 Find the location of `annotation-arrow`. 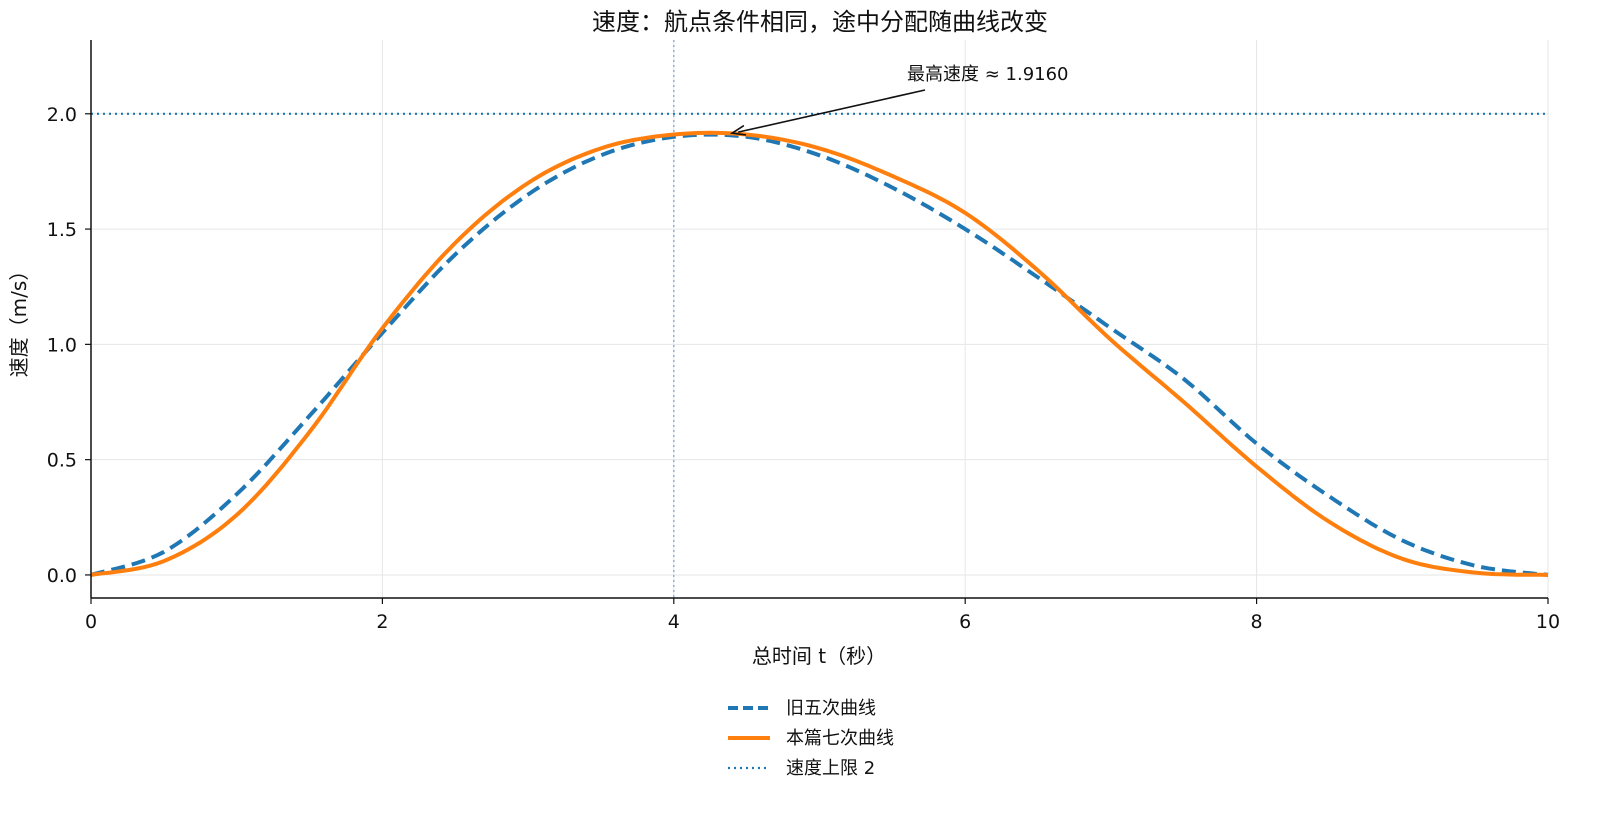

annotation-arrow is located at coordinates (831, 111).